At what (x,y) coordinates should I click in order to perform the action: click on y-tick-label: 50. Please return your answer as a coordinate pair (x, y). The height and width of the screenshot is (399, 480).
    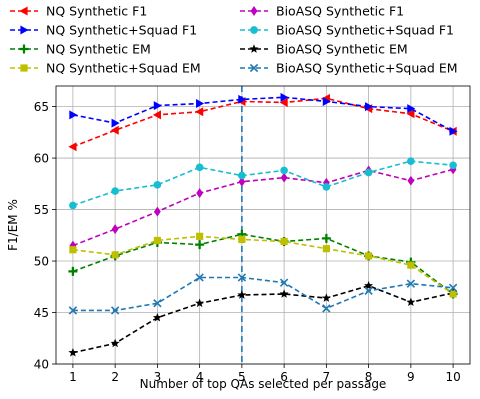
    Looking at the image, I should click on (41, 262).